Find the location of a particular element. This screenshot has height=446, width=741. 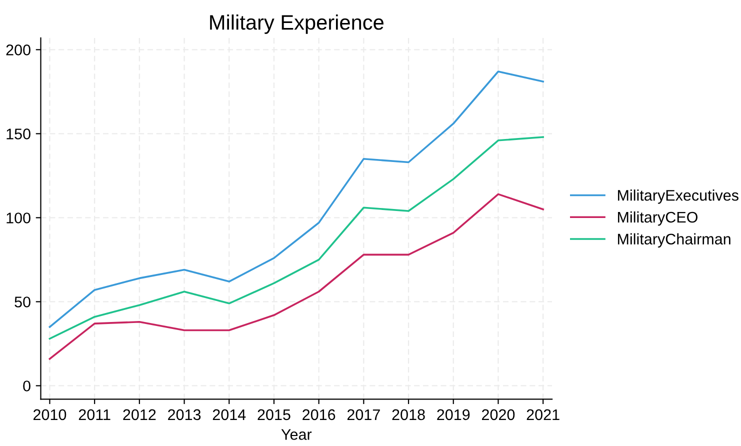

y-tick-label: 150 is located at coordinates (18, 134).